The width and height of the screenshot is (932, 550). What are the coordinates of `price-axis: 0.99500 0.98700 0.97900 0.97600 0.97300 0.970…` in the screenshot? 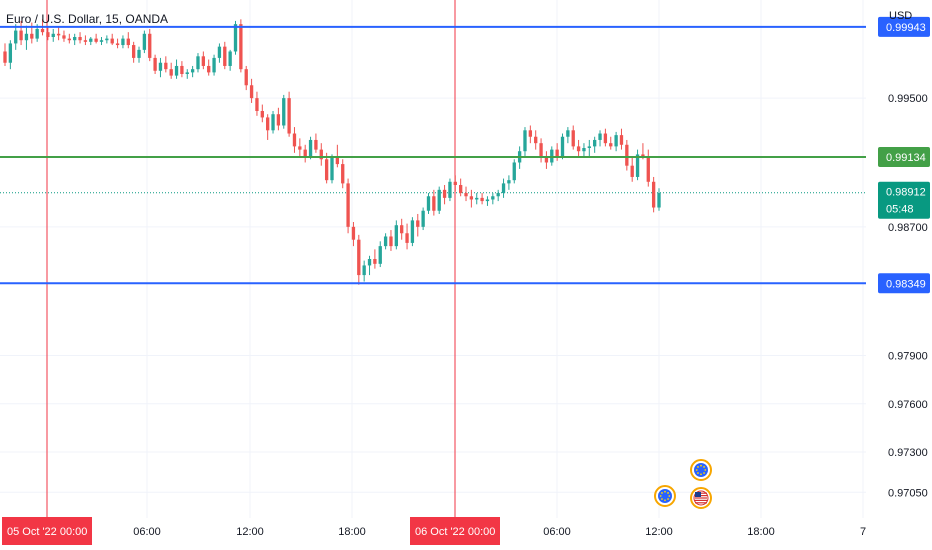 It's located at (899, 260).